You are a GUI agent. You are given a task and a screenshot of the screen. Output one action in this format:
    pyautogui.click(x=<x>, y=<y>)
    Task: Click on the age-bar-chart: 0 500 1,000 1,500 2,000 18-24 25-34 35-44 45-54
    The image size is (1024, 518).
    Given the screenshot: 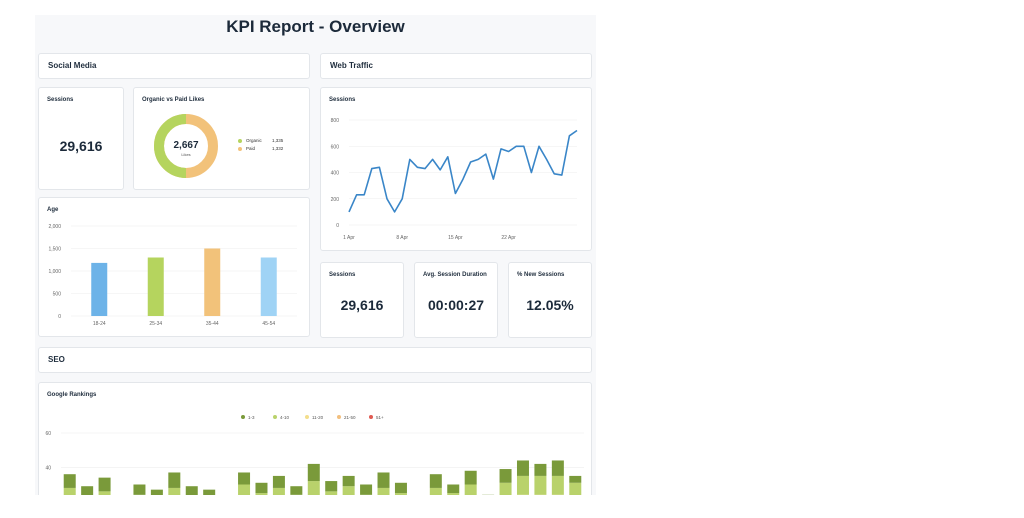 What is the action you would take?
    pyautogui.click(x=172, y=275)
    